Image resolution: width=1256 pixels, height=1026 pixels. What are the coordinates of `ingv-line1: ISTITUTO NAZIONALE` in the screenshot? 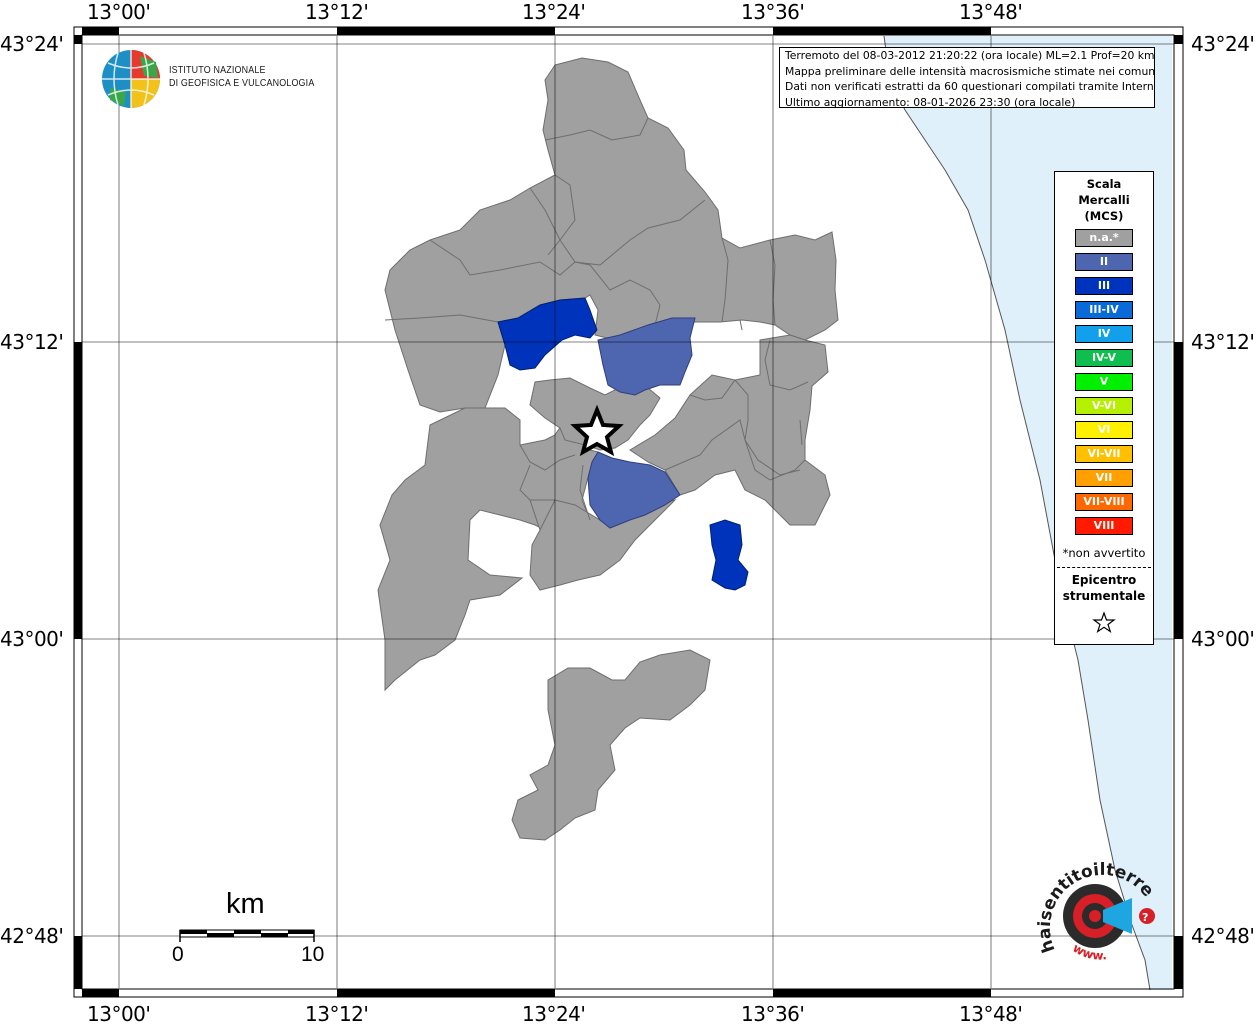 It's located at (217, 70).